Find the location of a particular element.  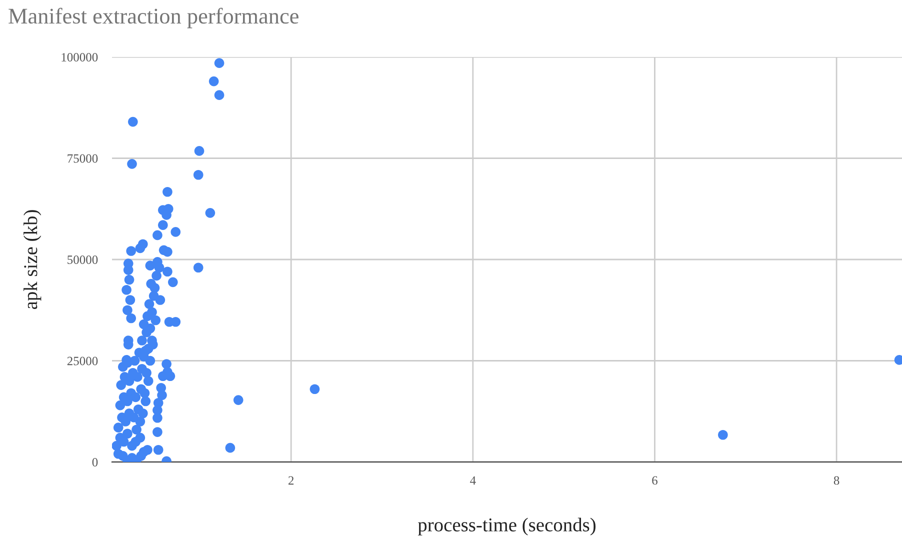

x-tick-label: 8 is located at coordinates (837, 480).